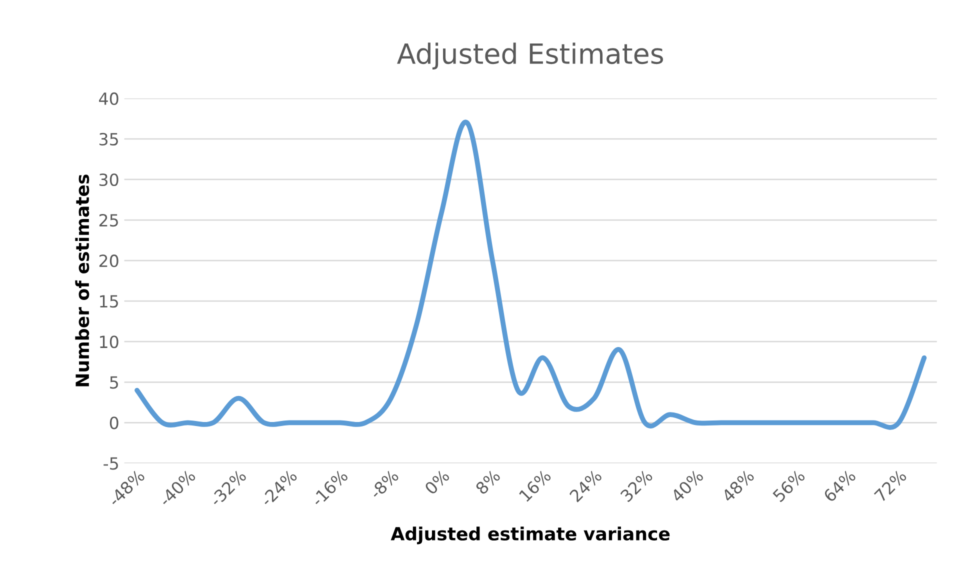 This screenshot has height=579, width=956. I want to click on y-tick-label: 10, so click(109, 342).